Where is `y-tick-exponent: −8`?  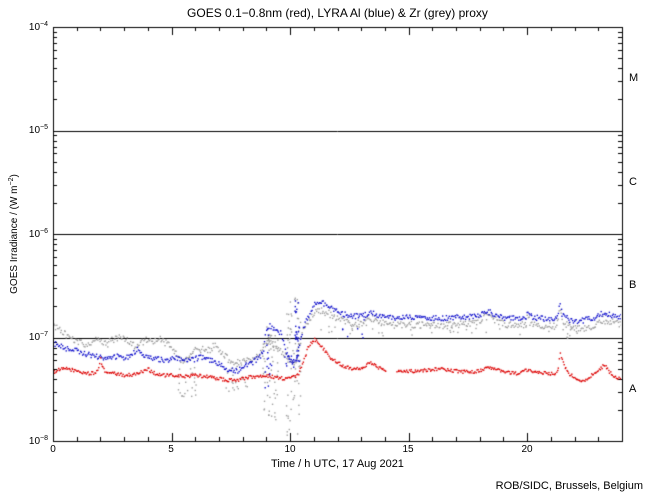
y-tick-exponent: −8 is located at coordinates (44, 438).